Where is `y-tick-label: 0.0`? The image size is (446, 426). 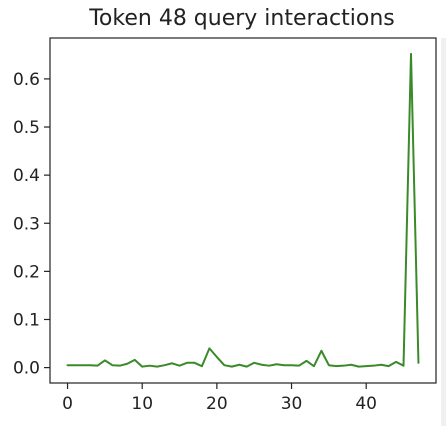
y-tick-label: 0.0 is located at coordinates (26, 369).